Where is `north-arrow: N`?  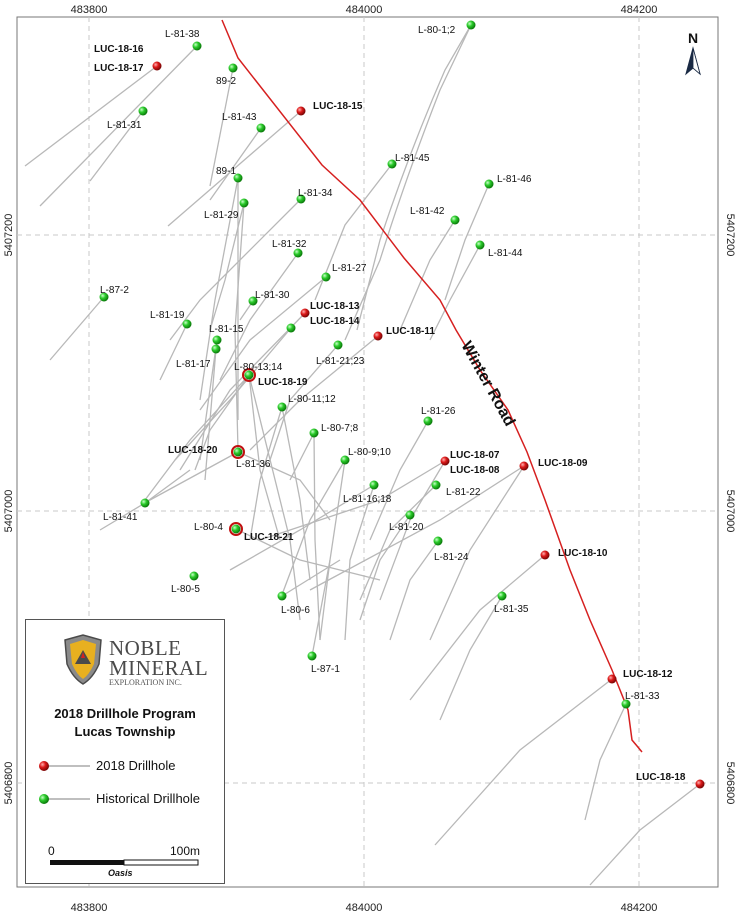
north-arrow: N is located at coordinates (693, 53).